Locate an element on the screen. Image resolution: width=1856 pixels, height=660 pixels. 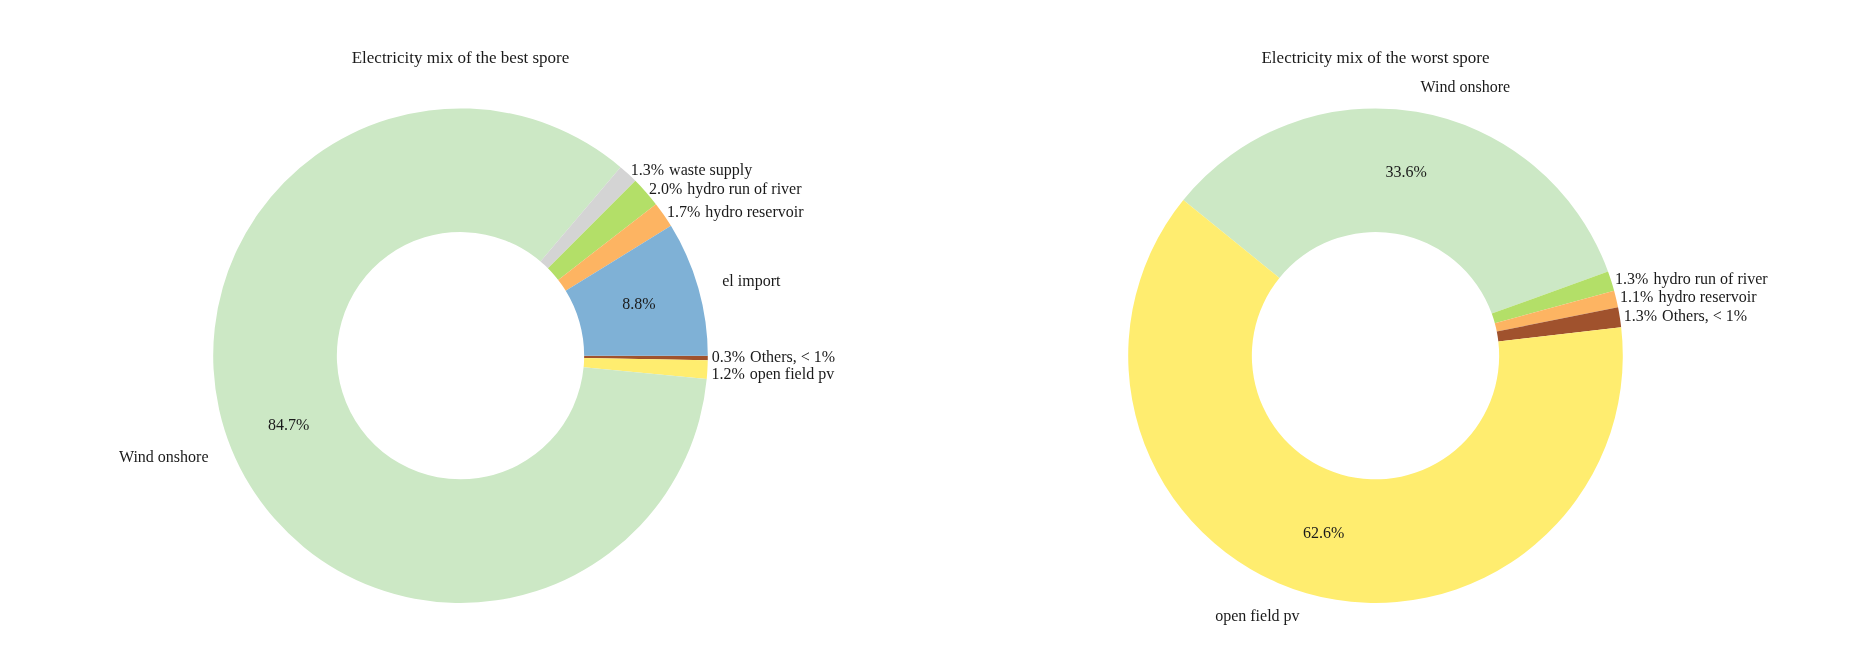
data-label: 2.0% is located at coordinates (666, 188).